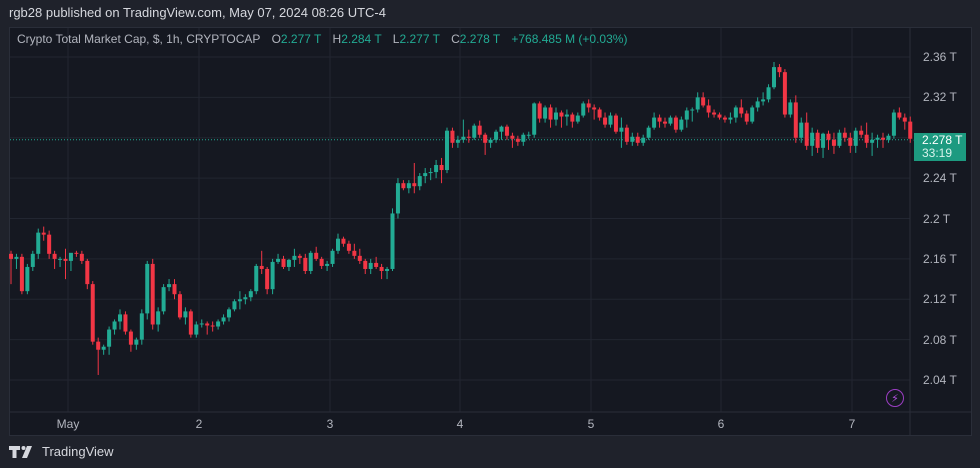 The width and height of the screenshot is (980, 468). What do you see at coordinates (937, 218) in the screenshot?
I see `price-axis-label: 2.2 T` at bounding box center [937, 218].